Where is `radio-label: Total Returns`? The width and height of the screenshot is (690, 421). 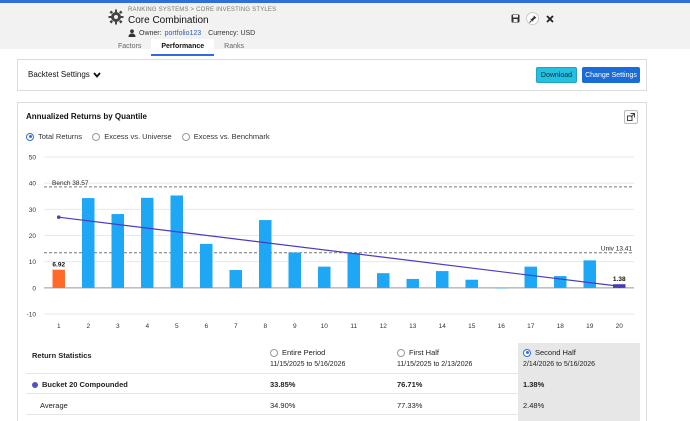 radio-label: Total Returns is located at coordinates (60, 136).